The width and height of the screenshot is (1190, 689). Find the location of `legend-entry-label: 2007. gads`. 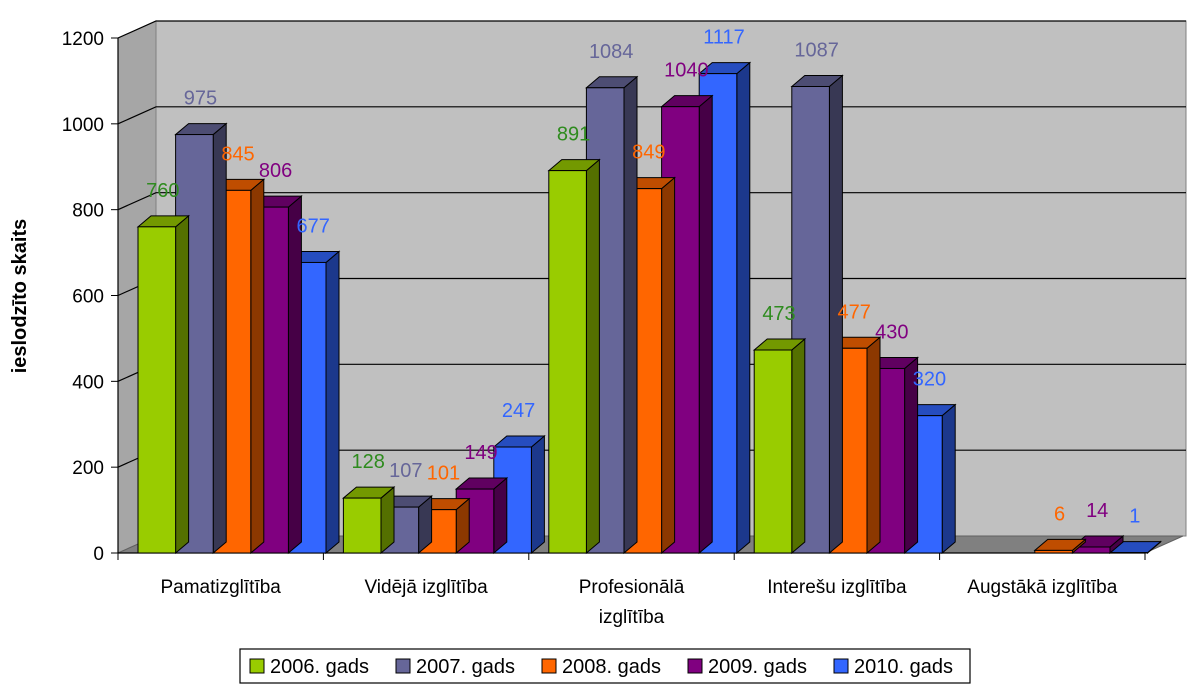

legend-entry-label: 2007. gads is located at coordinates (465, 667).